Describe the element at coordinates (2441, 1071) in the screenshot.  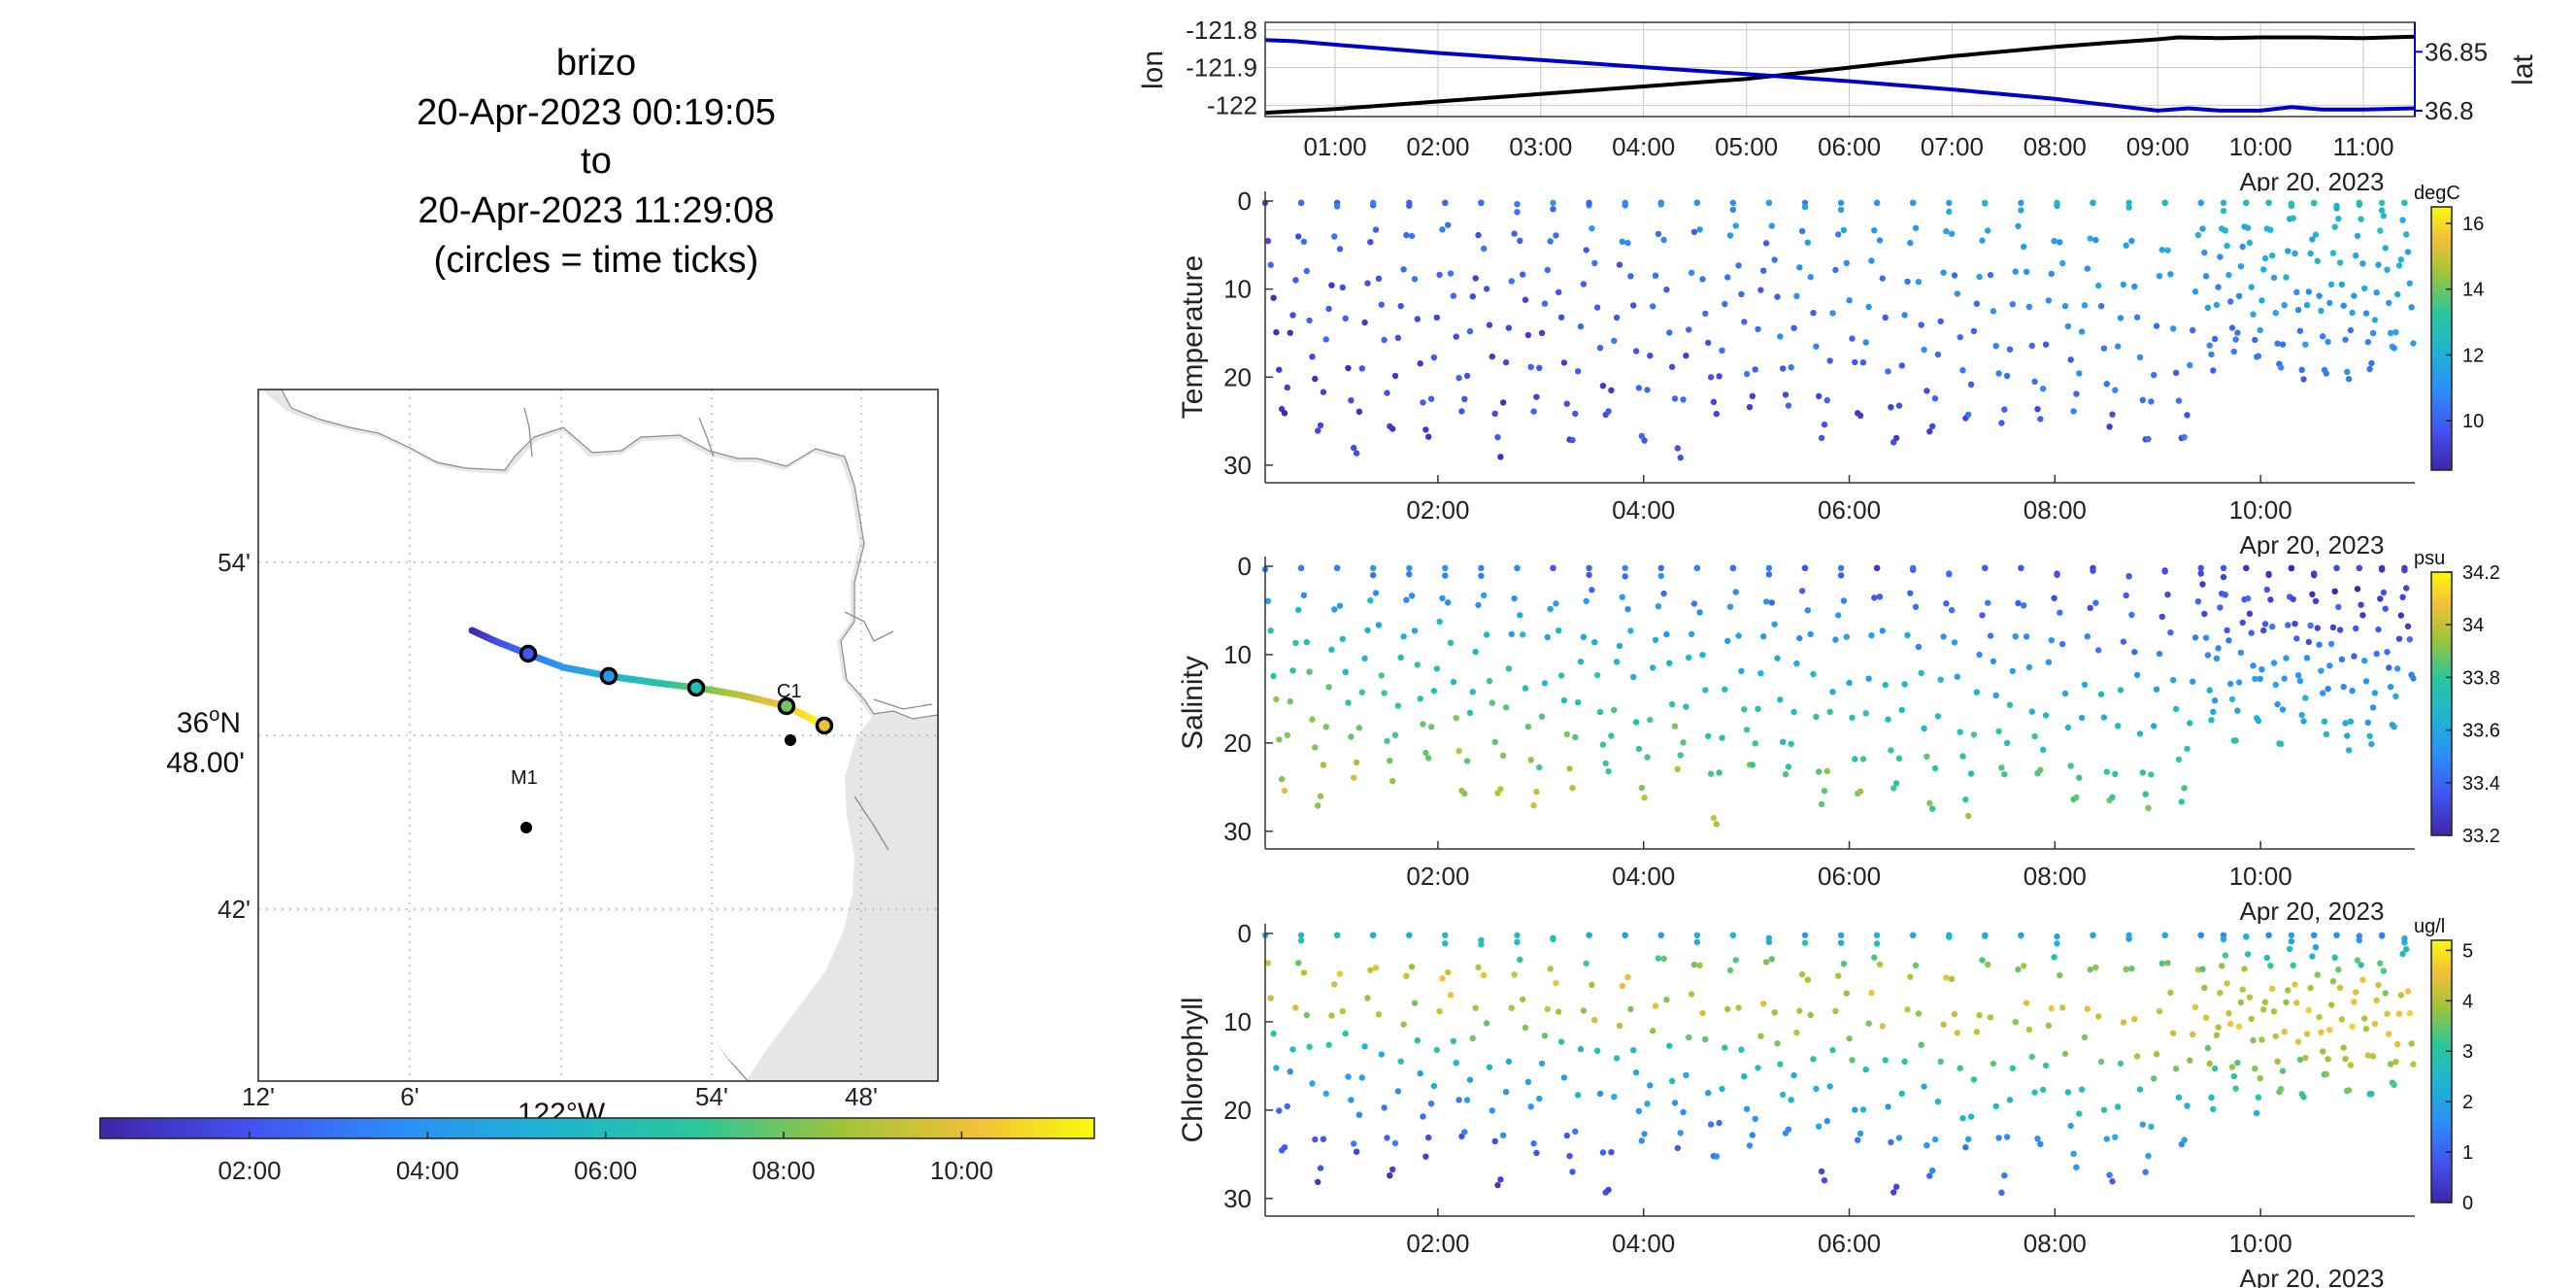
I see `chlorophyll-colorbar` at that location.